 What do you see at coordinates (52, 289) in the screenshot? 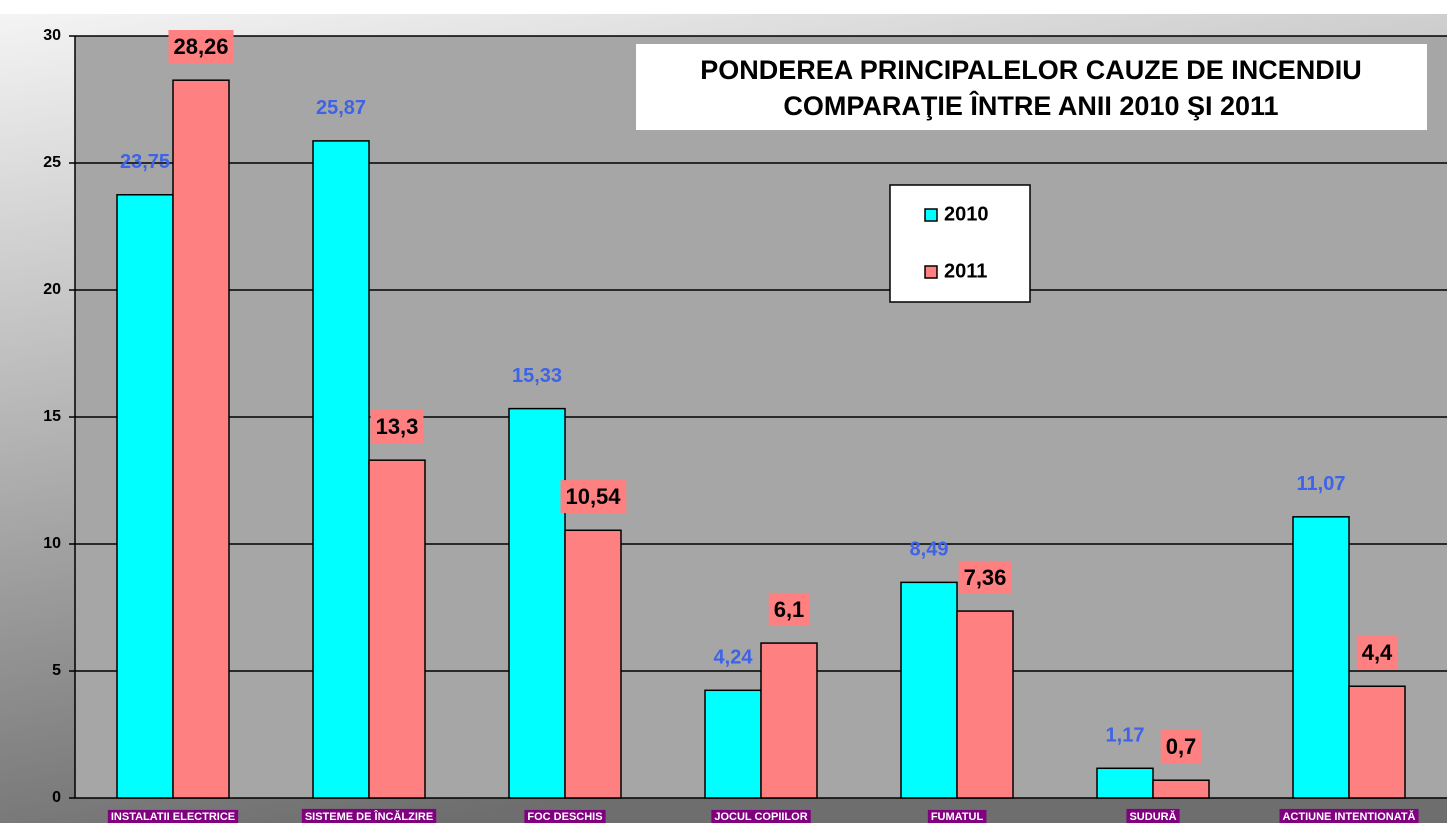
I see `y-tick-label: 20` at bounding box center [52, 289].